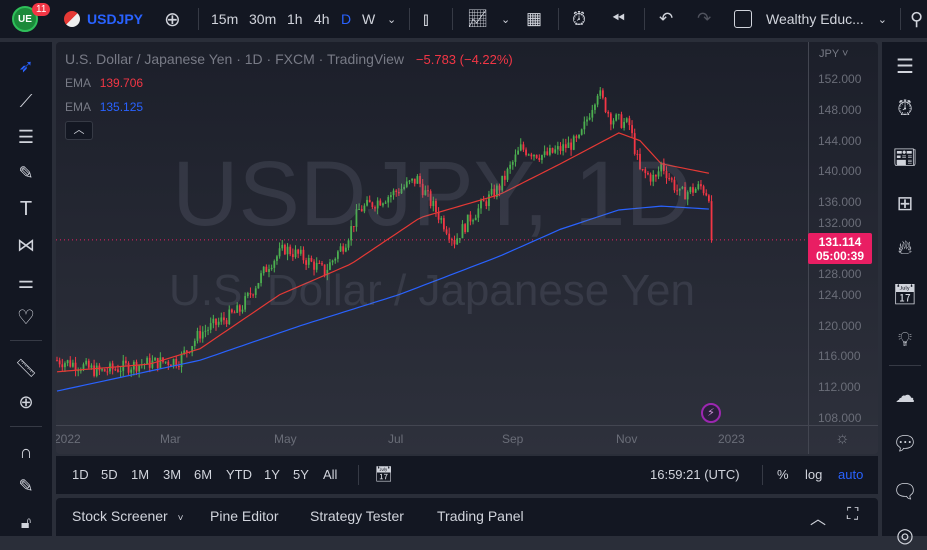 Image resolution: width=927 pixels, height=550 pixels. Describe the element at coordinates (618, 18) in the screenshot. I see `replay-icon: ⏪︎` at that location.